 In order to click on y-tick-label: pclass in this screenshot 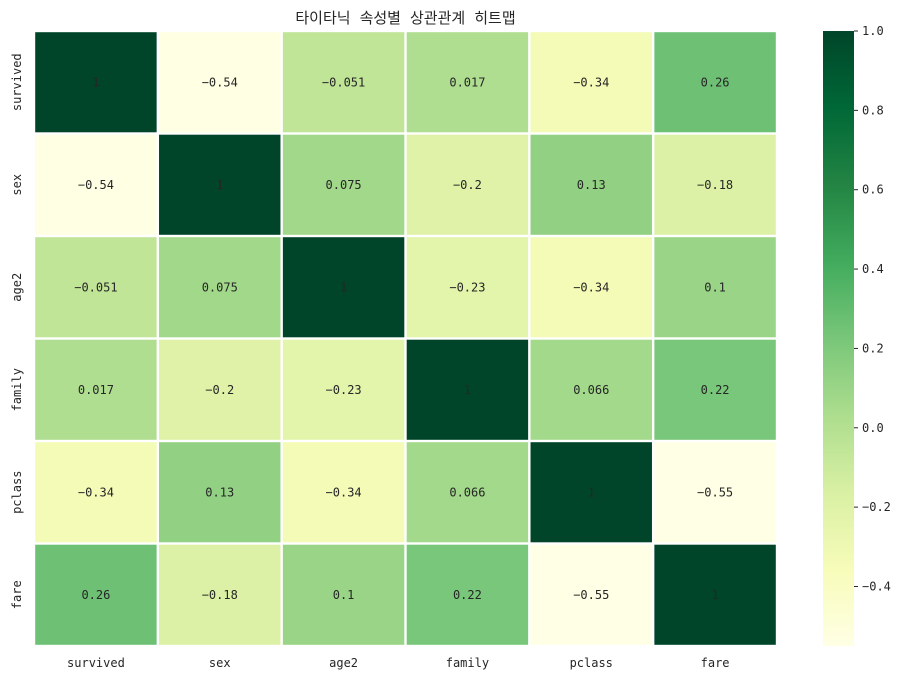, I will do `click(17, 492)`.